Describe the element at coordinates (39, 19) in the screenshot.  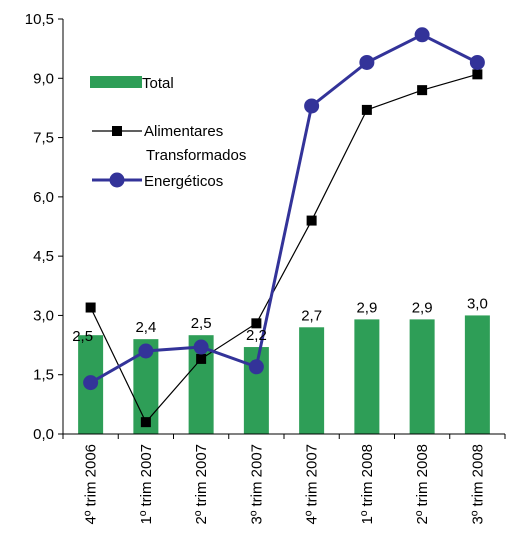
I see `y-tick-label: 10,5` at that location.